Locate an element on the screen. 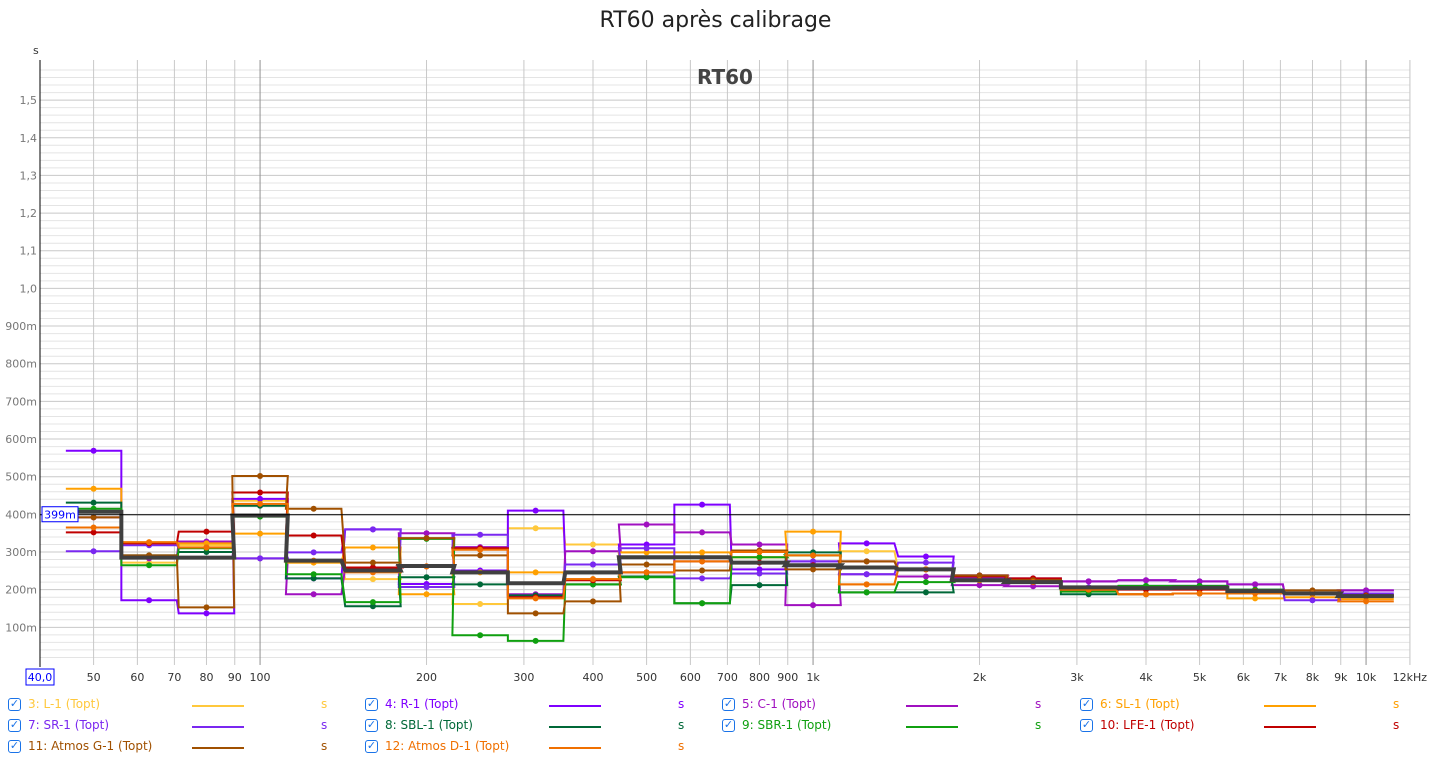 This screenshot has width=1431, height=779. x-tick-label: 12kHz is located at coordinates (1410, 677).